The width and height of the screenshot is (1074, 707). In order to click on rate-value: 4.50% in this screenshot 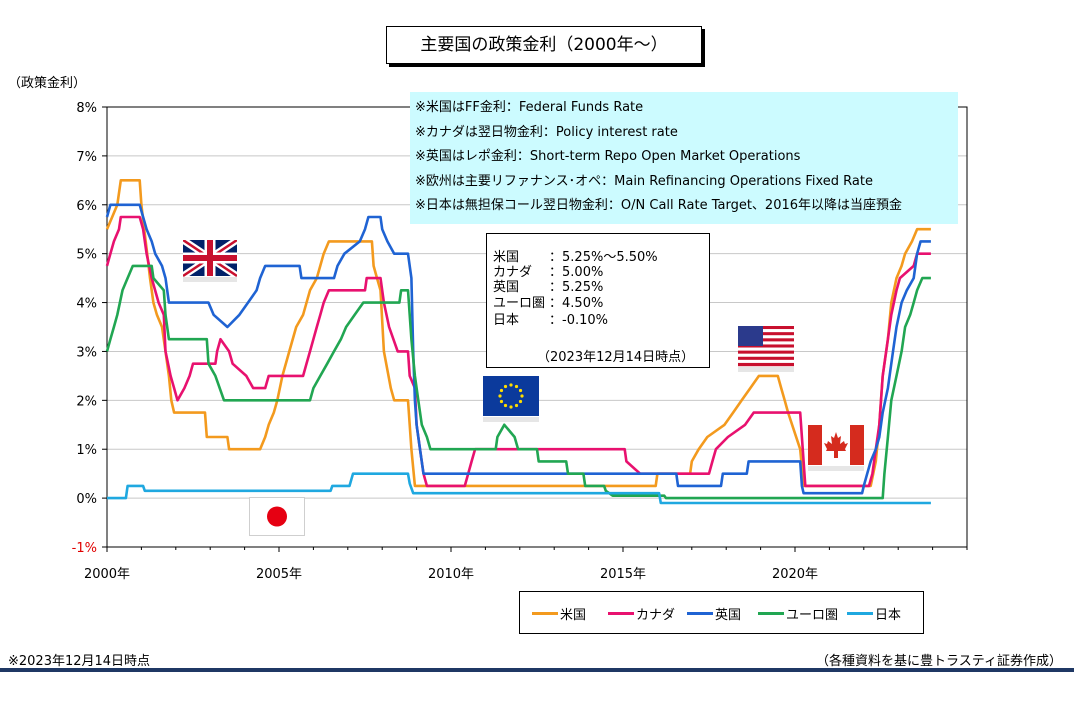, I will do `click(583, 303)`.